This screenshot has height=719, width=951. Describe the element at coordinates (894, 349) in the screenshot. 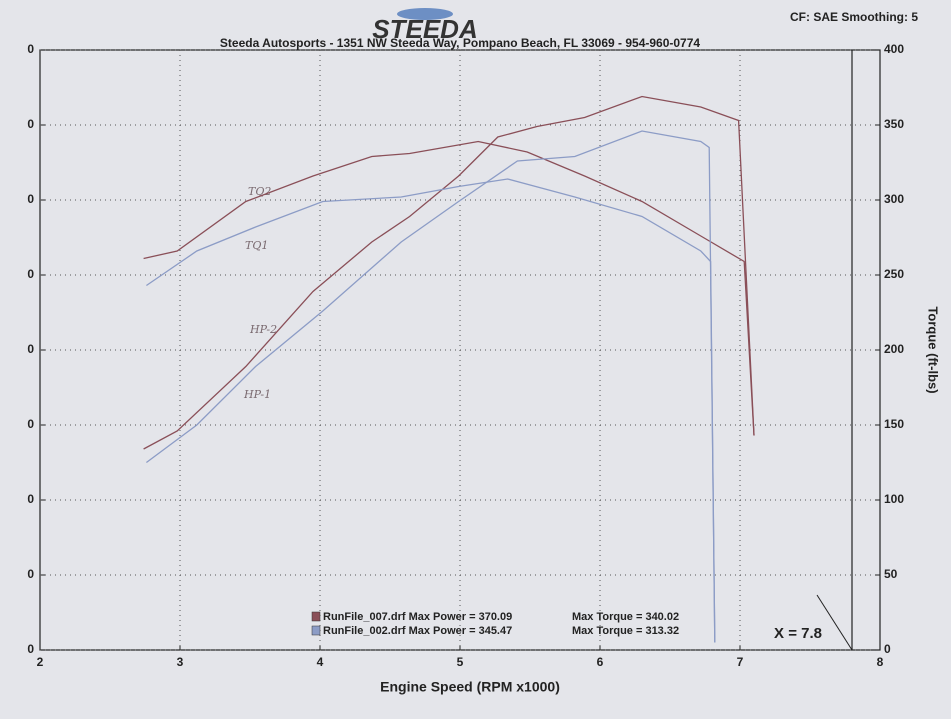

I see `y2-tick-label: 200` at that location.